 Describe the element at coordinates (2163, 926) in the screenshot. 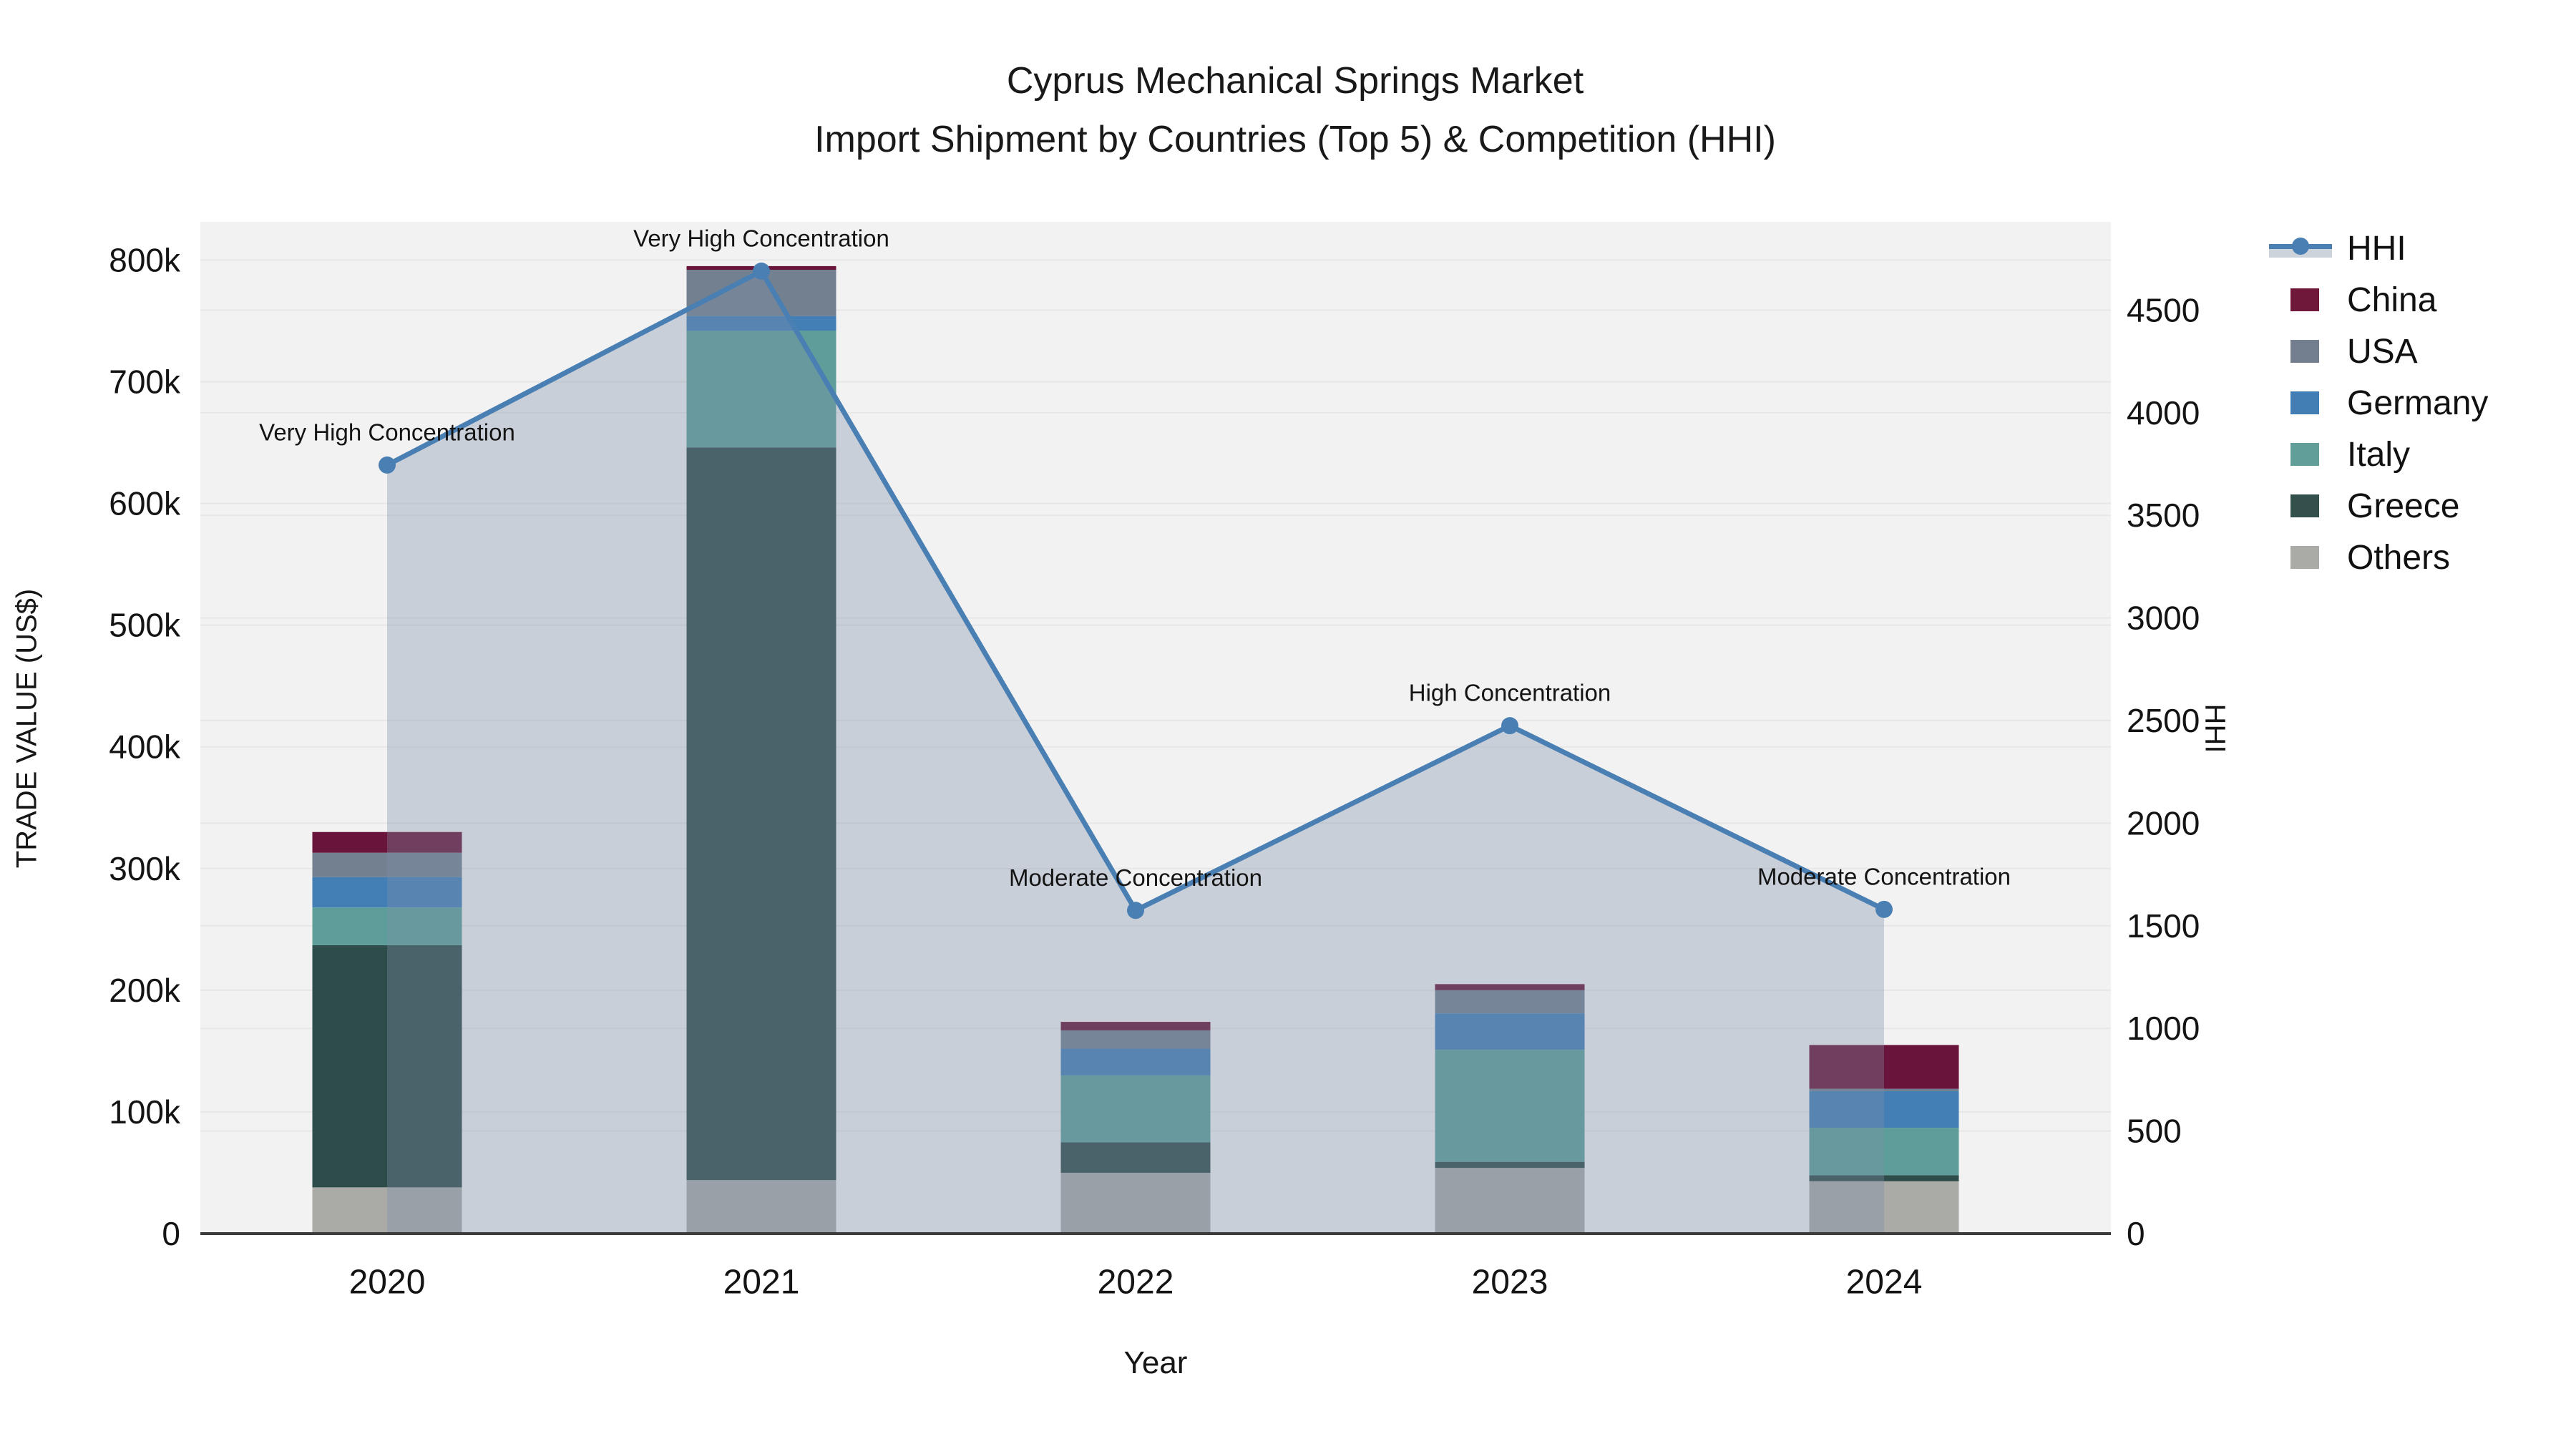

I see `y-right-tick-1500: 1500` at that location.